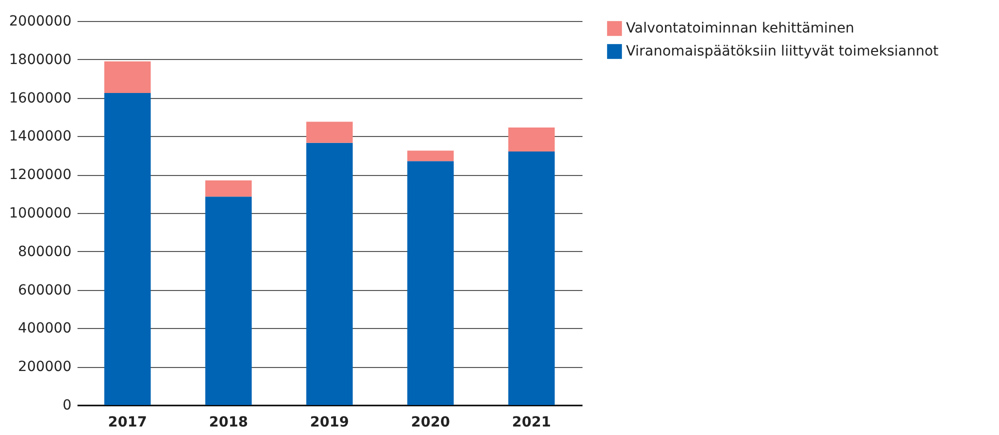 The width and height of the screenshot is (999, 435). What do you see at coordinates (127, 422) in the screenshot?
I see `x-tick-label: 2017` at bounding box center [127, 422].